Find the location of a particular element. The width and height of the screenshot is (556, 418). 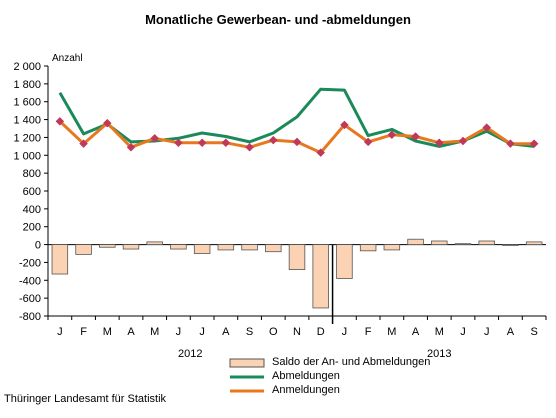

y-axis-label: Anzahl is located at coordinates (67, 58).